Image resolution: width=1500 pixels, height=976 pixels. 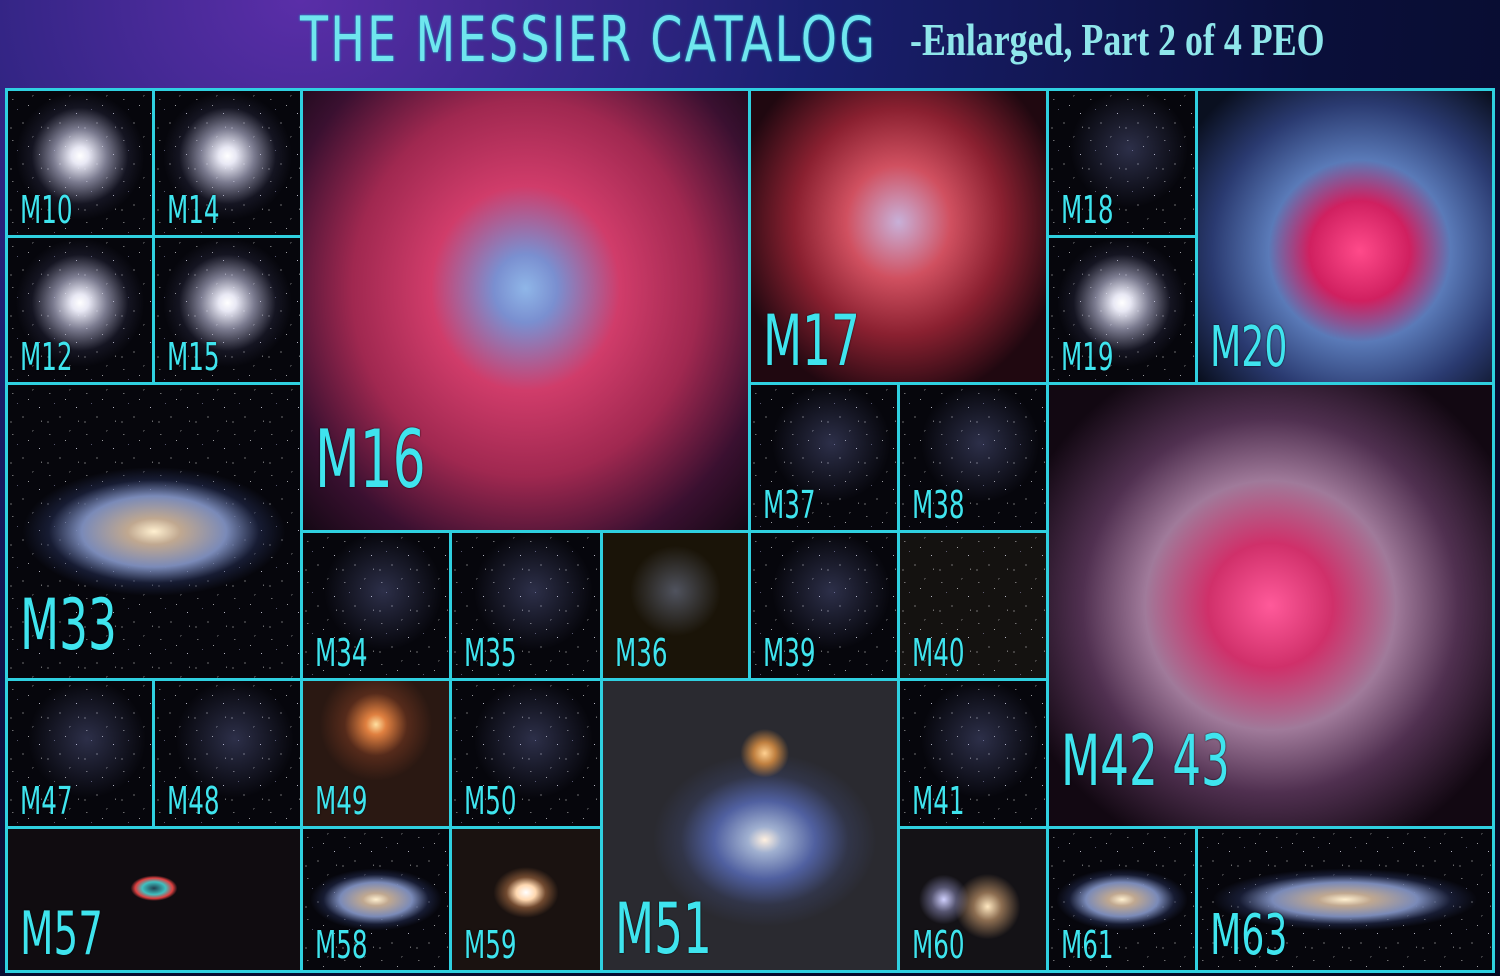 I want to click on cell-m47: M47, so click(x=80, y=753).